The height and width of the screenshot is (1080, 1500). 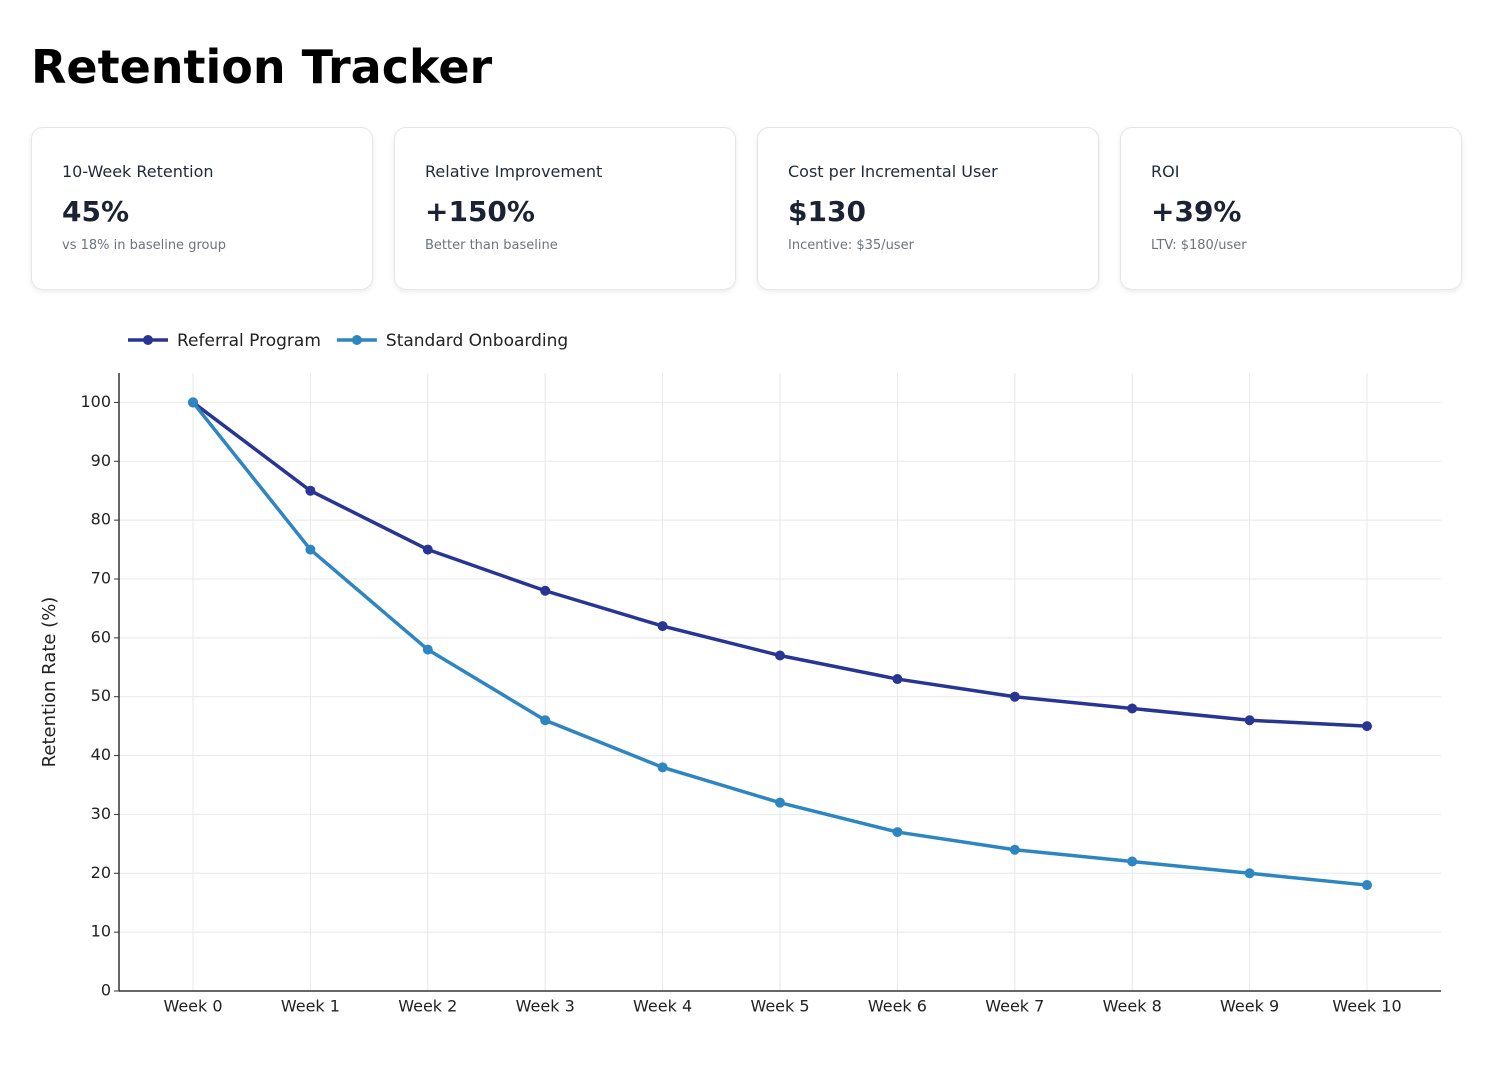 What do you see at coordinates (779, 1006) in the screenshot?
I see `x-tick-label: Week 5` at bounding box center [779, 1006].